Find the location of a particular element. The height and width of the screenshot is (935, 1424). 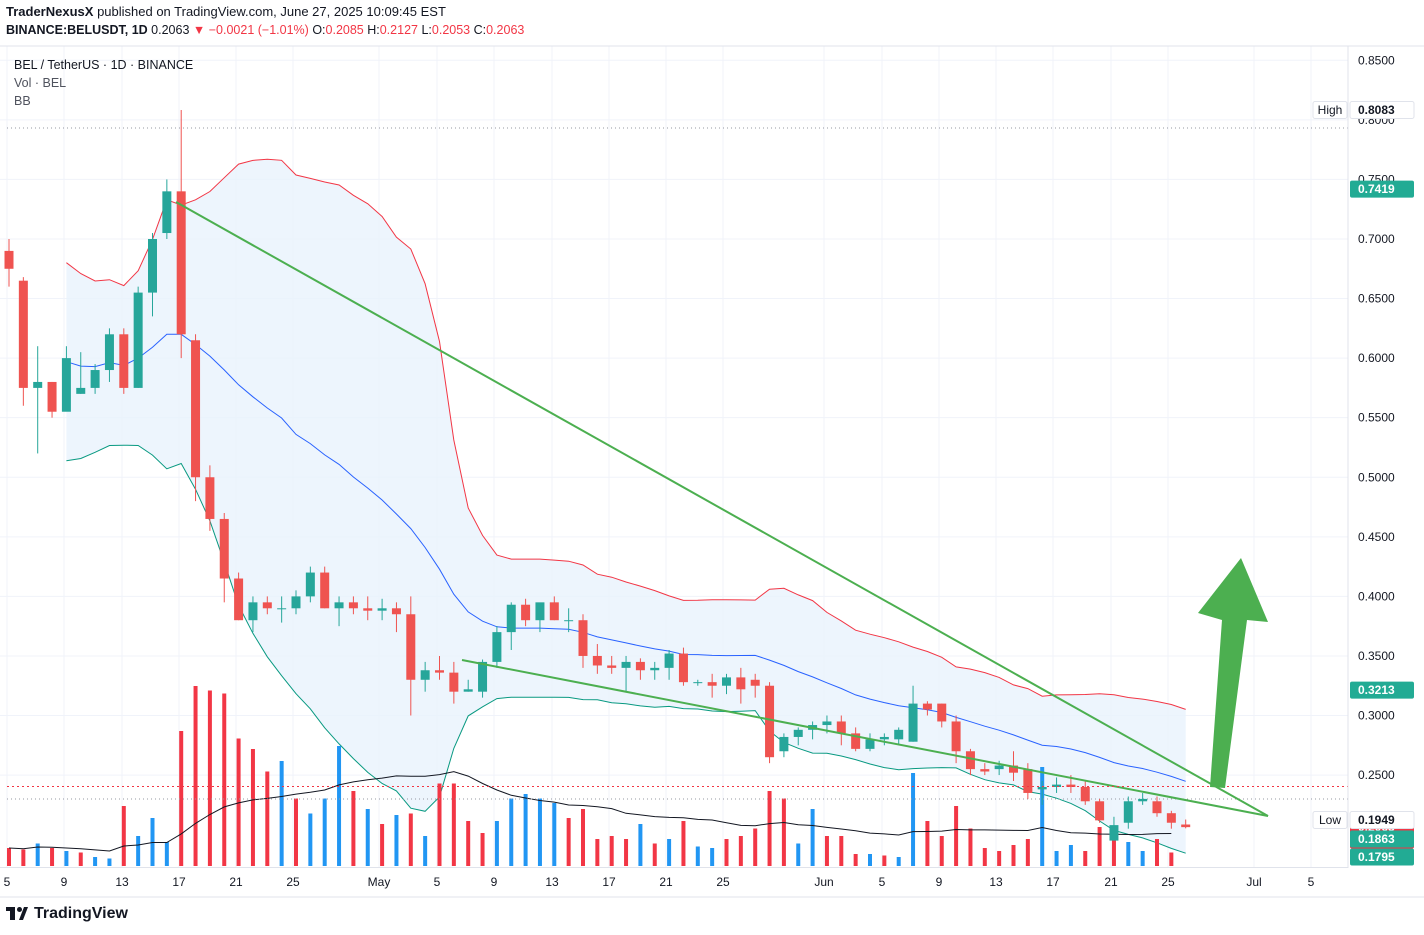

price-tag-label: High is located at coordinates (1330, 110).